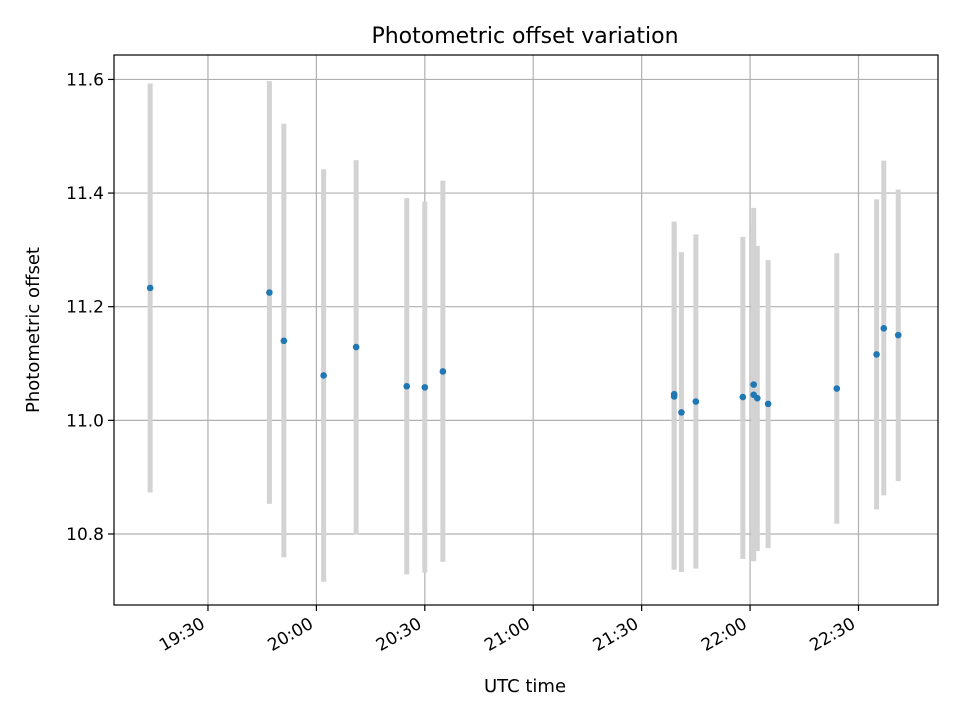  I want to click on y-tick-label: 10.8, so click(85, 535).